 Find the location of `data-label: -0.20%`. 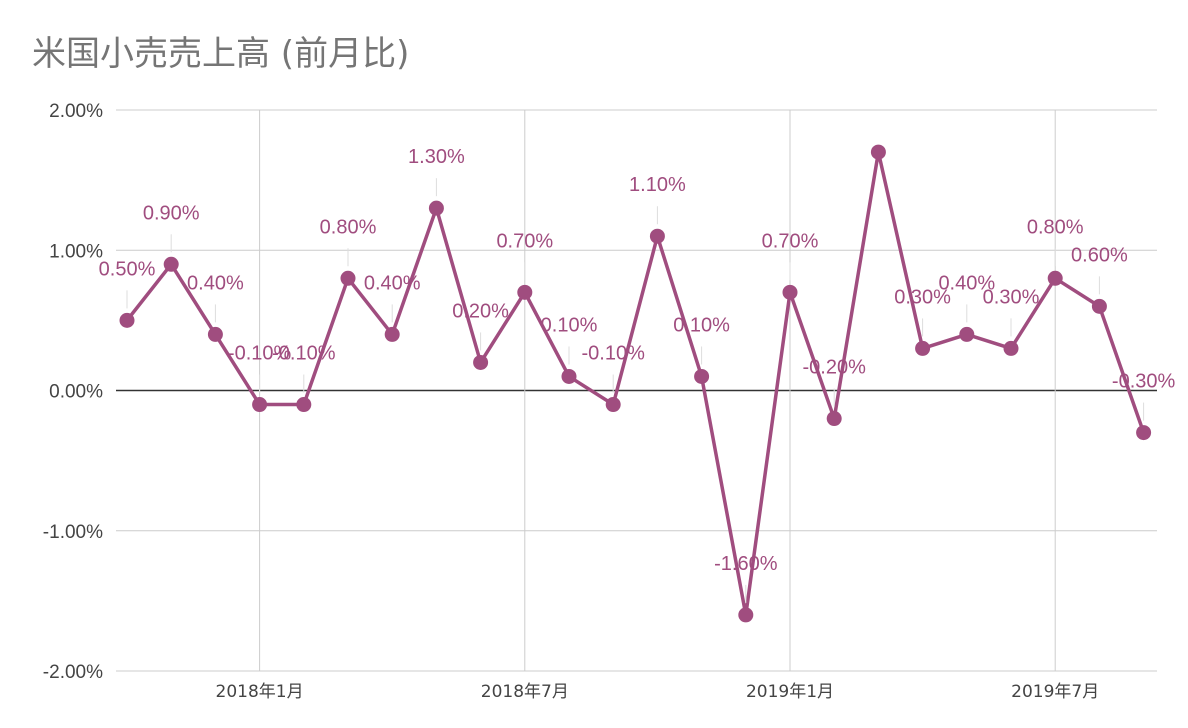

data-label: -0.20% is located at coordinates (835, 368).